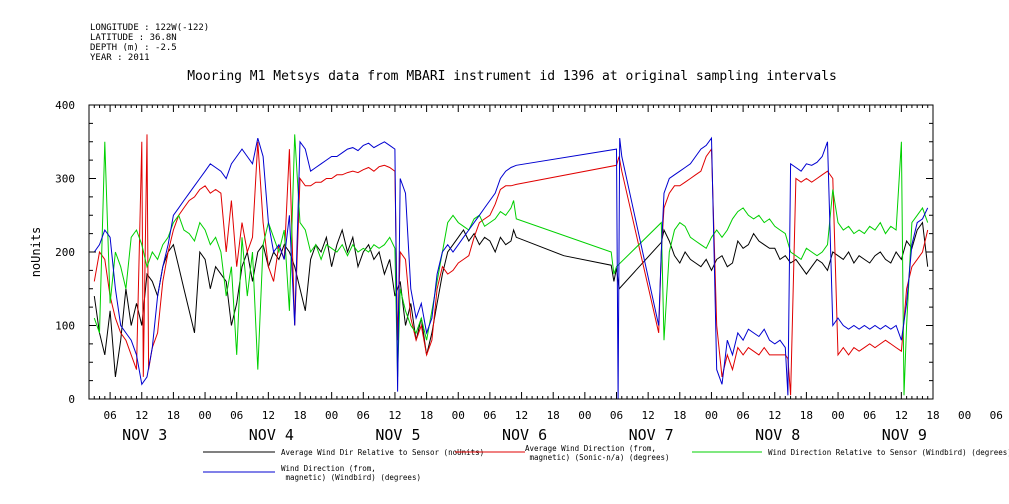 The width and height of the screenshot is (1009, 504). What do you see at coordinates (65, 105) in the screenshot?
I see `y-tick-label: 400` at bounding box center [65, 105].